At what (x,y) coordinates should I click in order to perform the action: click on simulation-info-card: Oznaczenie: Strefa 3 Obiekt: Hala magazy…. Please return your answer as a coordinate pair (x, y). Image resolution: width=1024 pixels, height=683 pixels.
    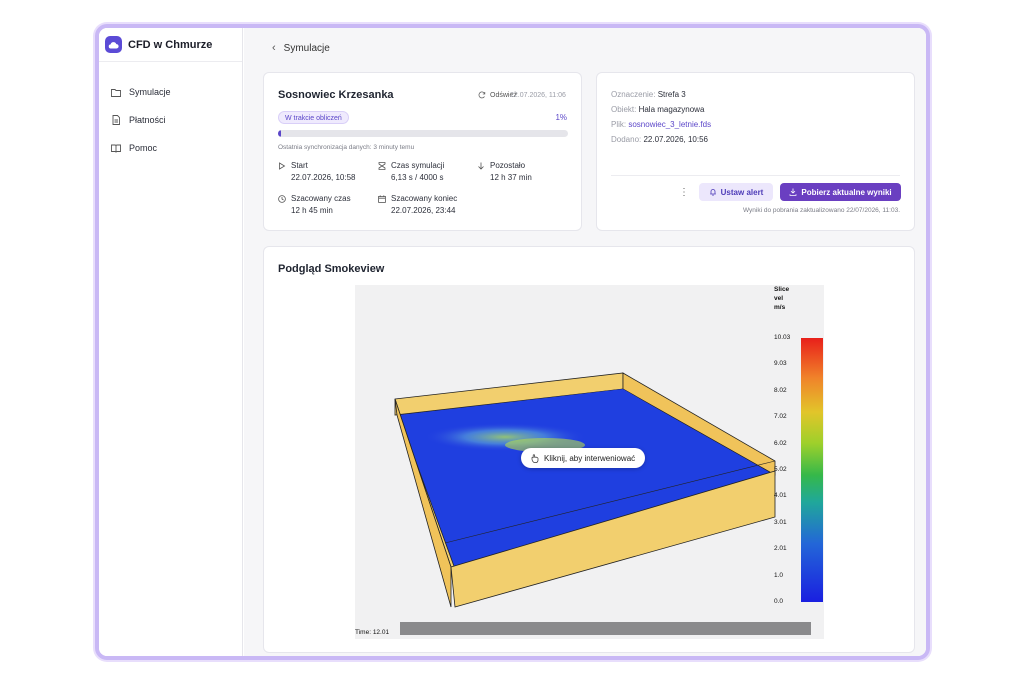
    Looking at the image, I should click on (755, 151).